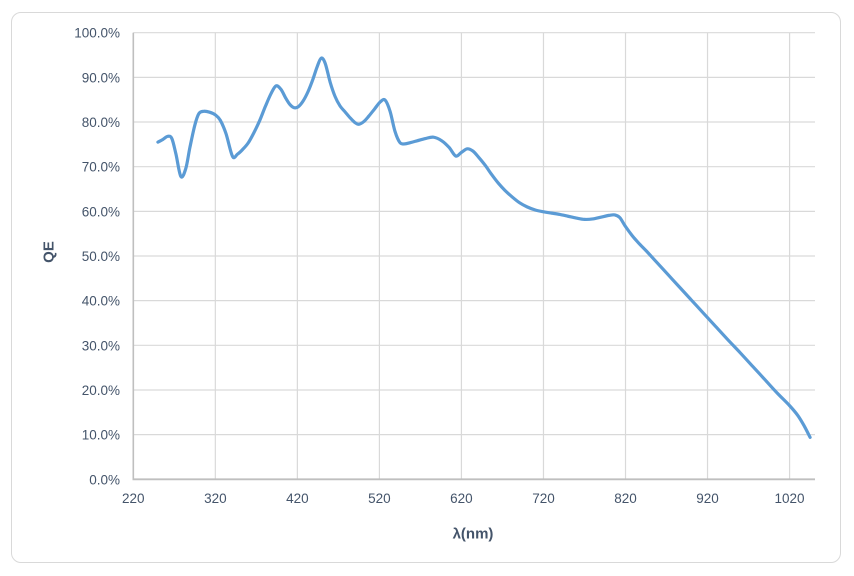 The image size is (854, 576). What do you see at coordinates (790, 498) in the screenshot?
I see `x-tick-label-1020: 1020` at bounding box center [790, 498].